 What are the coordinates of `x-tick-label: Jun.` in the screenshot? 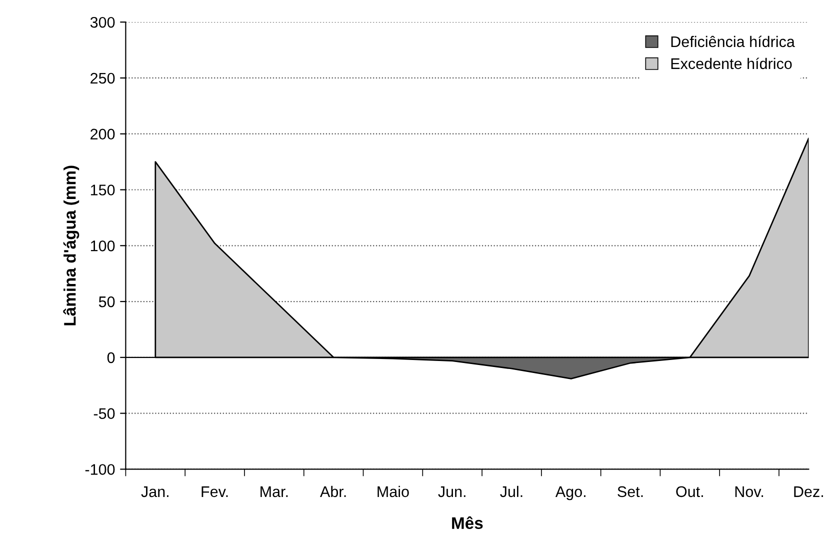 It's located at (452, 492).